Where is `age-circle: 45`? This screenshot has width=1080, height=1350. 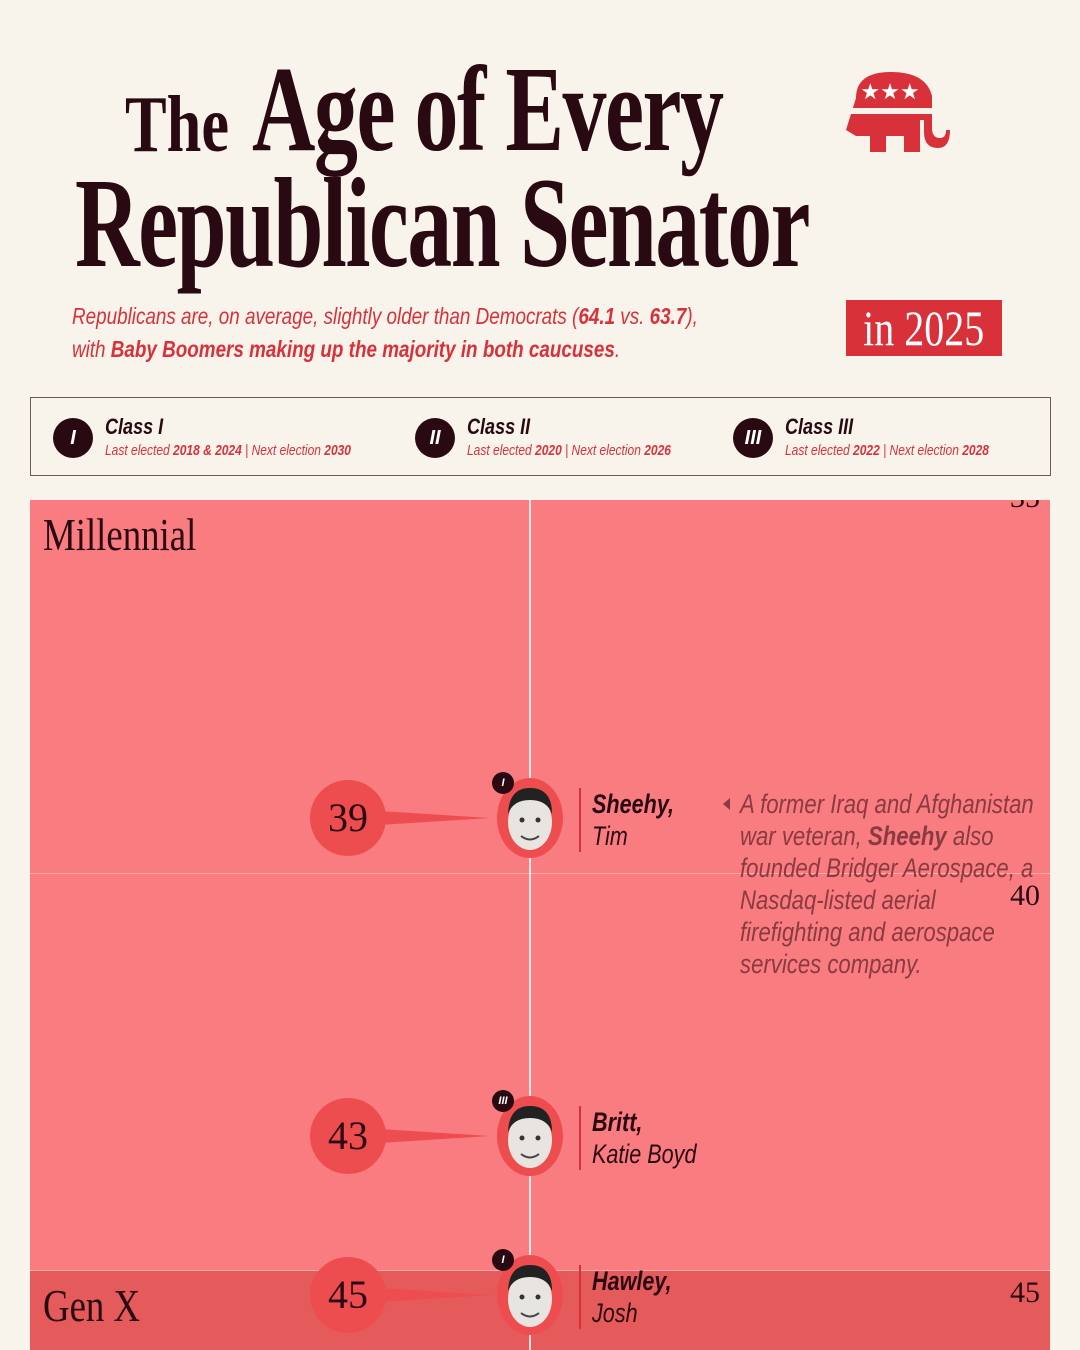
age-circle: 45 is located at coordinates (348, 1295).